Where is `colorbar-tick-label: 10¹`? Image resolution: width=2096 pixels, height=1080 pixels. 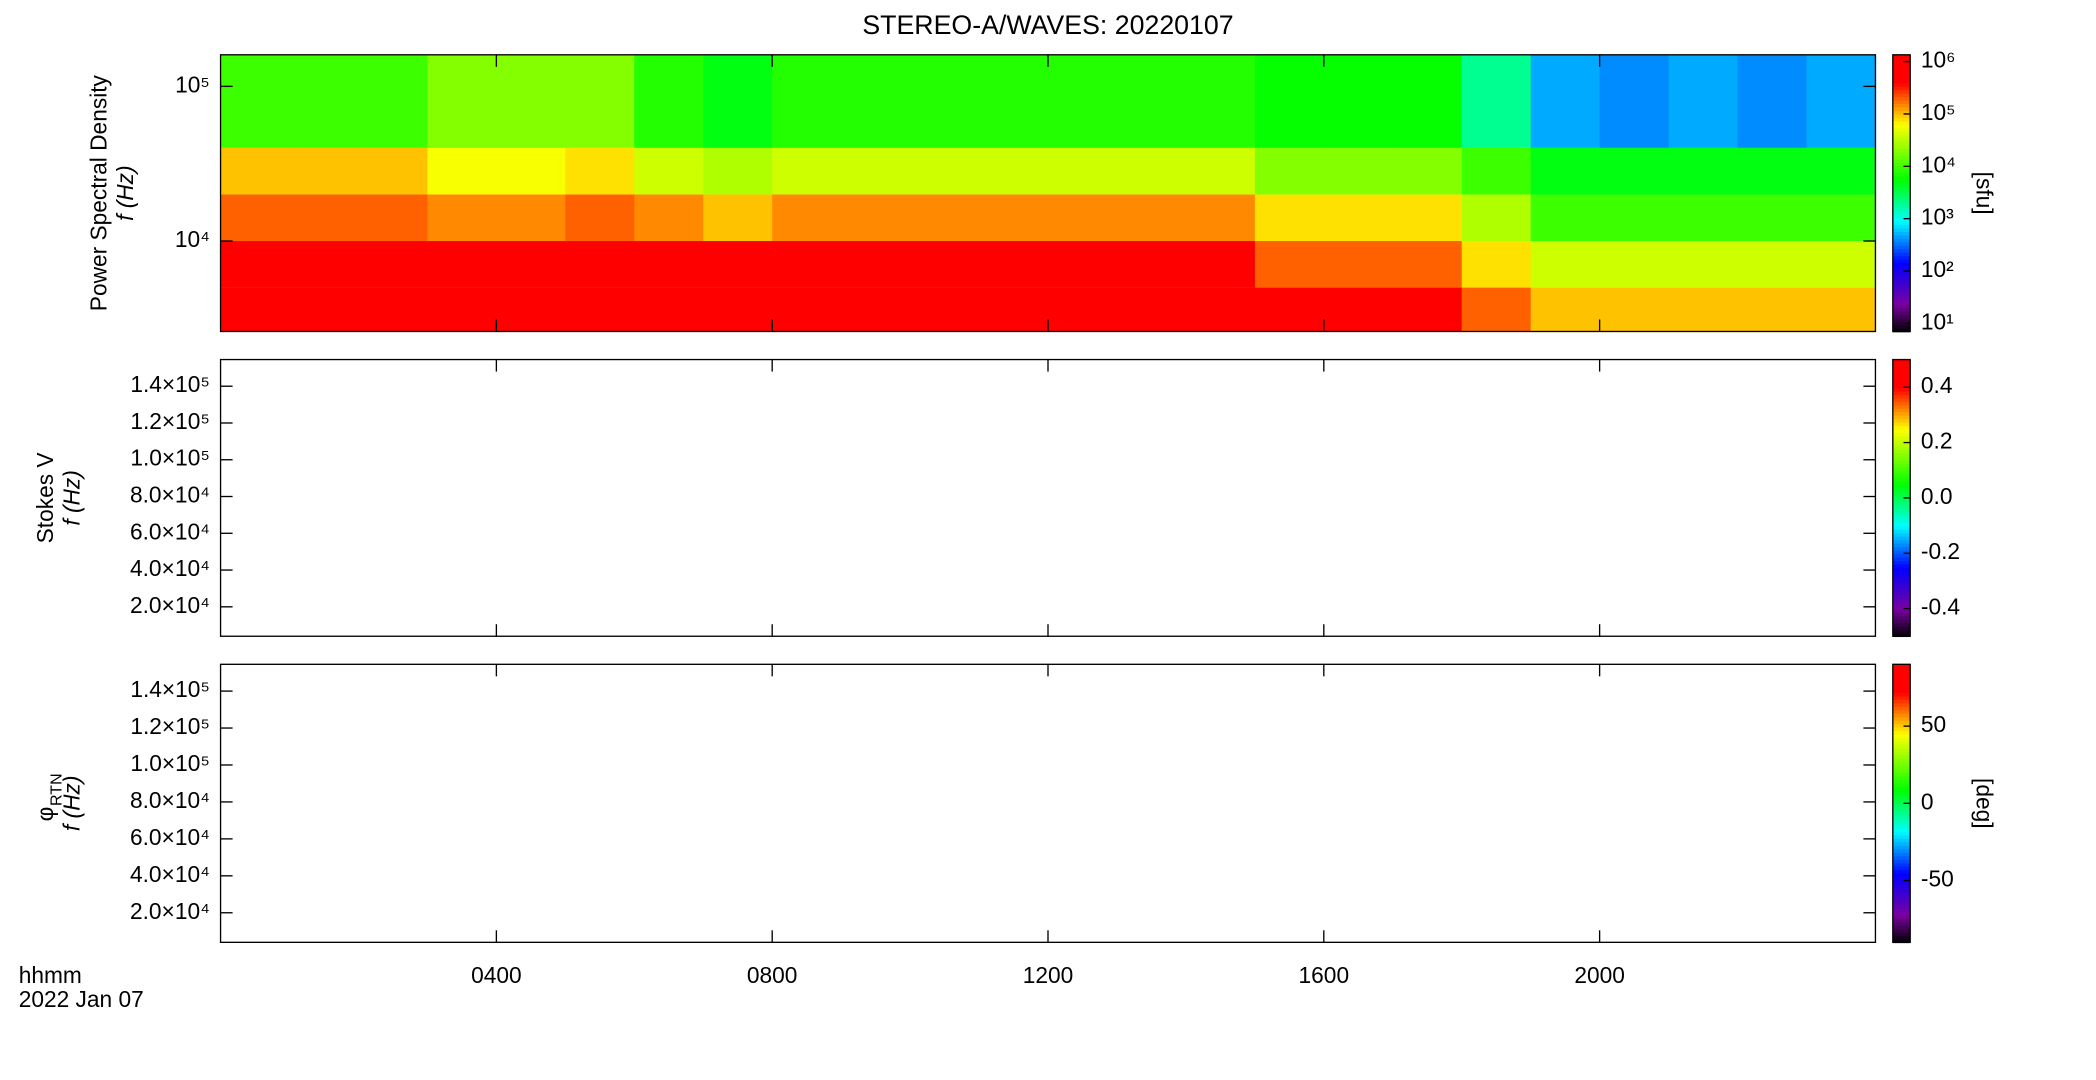 colorbar-tick-label: 10¹ is located at coordinates (1937, 321).